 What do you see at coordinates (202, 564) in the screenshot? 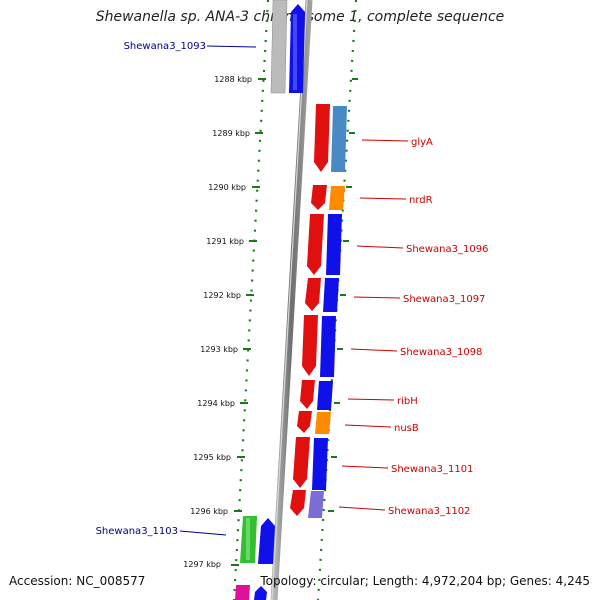
I see `tick-label: 1297 kbp` at bounding box center [202, 564].